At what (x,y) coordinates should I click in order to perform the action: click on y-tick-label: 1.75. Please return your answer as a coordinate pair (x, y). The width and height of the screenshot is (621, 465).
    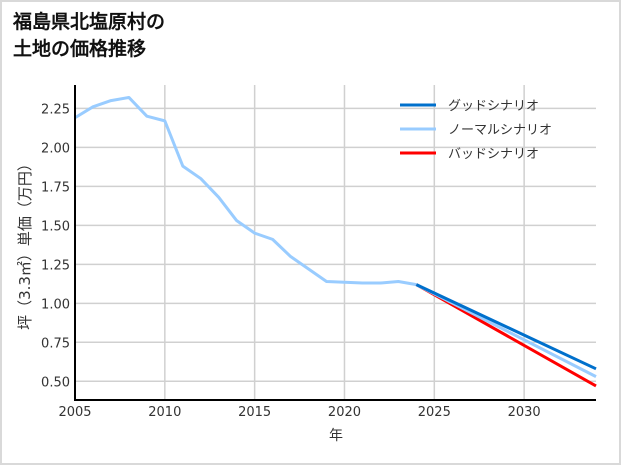
    Looking at the image, I should click on (55, 187).